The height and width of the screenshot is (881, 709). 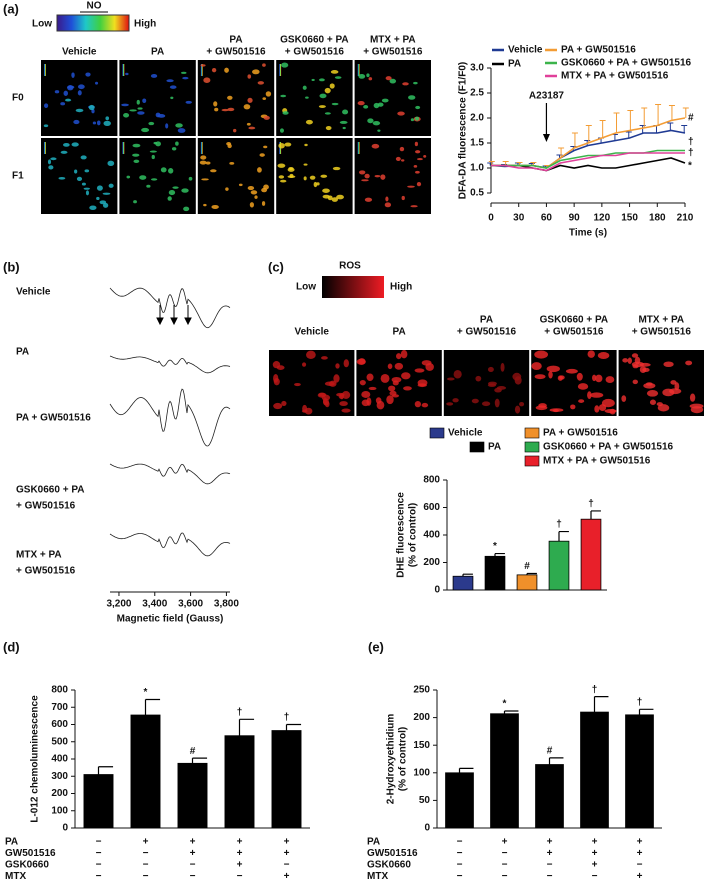 What do you see at coordinates (602, 218) in the screenshot?
I see `x-tick-label: 120` at bounding box center [602, 218].